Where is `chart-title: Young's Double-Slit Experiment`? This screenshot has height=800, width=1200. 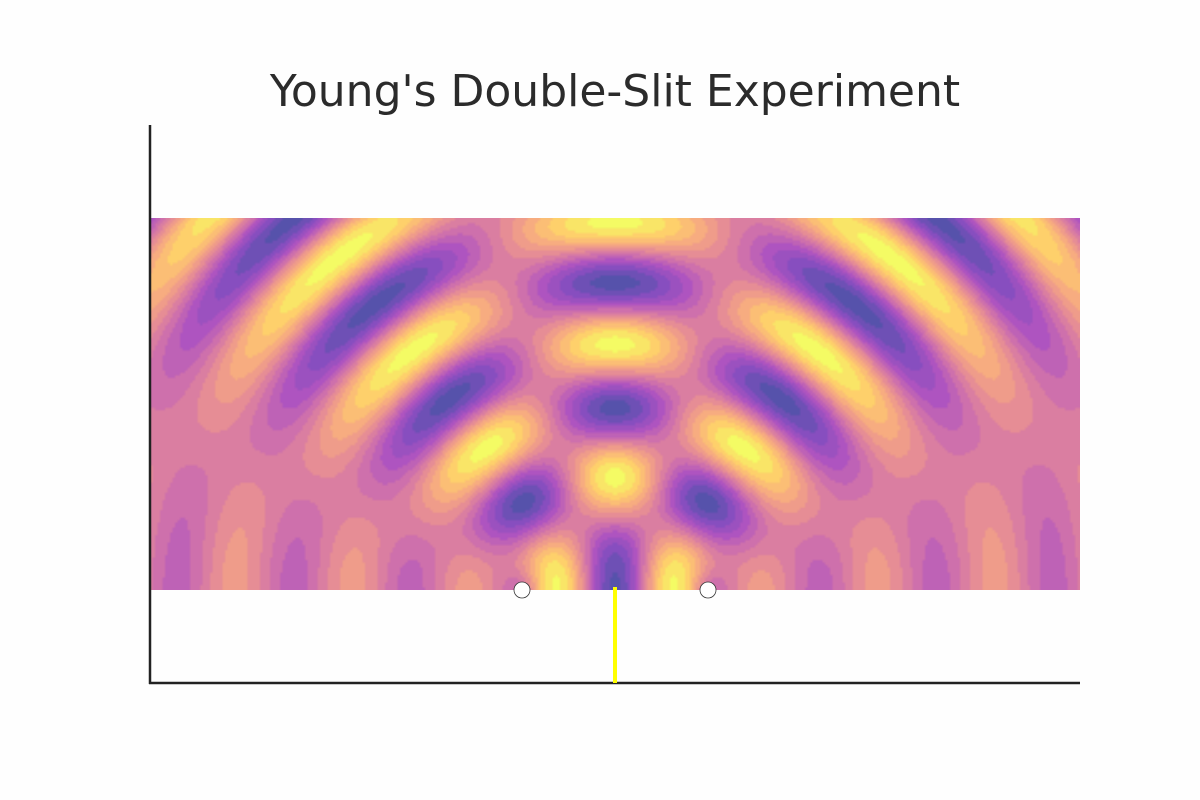
chart-title: Young's Double-Slit Experiment is located at coordinates (615, 91).